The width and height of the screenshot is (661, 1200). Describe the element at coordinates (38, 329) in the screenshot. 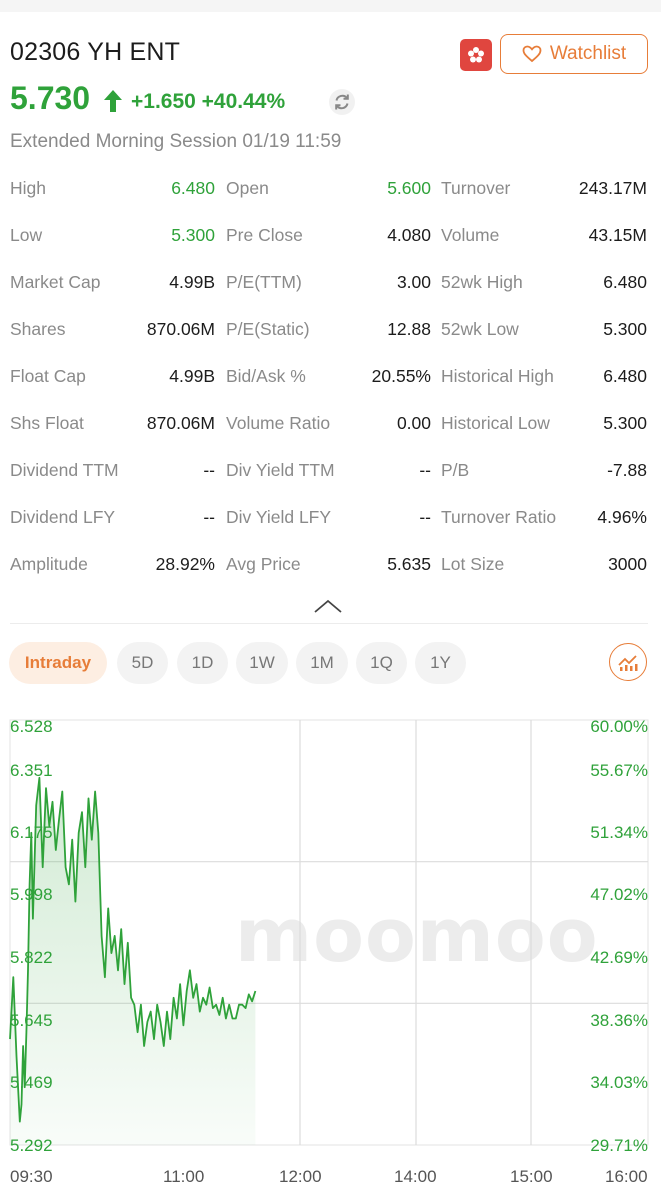

I see `stat-label: Shares` at that location.